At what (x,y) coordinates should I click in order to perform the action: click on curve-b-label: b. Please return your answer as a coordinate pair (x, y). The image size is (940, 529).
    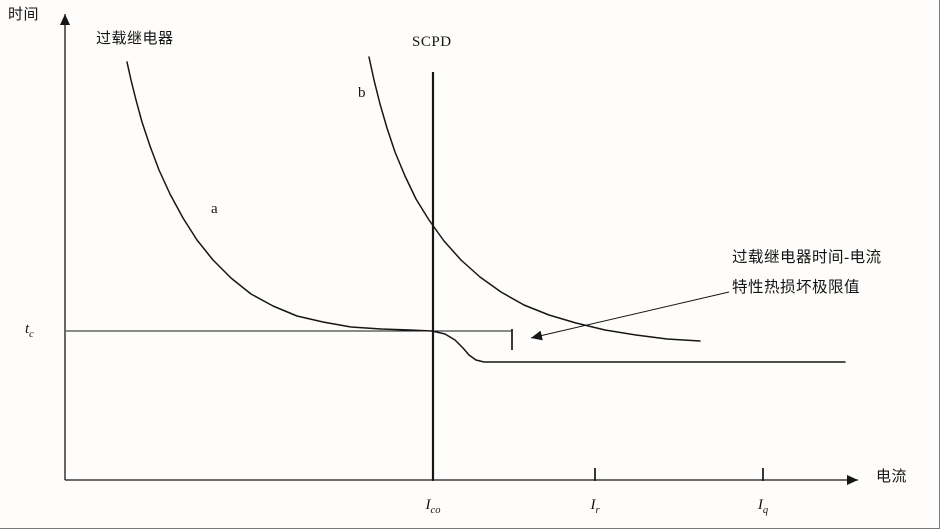
    Looking at the image, I should click on (362, 93).